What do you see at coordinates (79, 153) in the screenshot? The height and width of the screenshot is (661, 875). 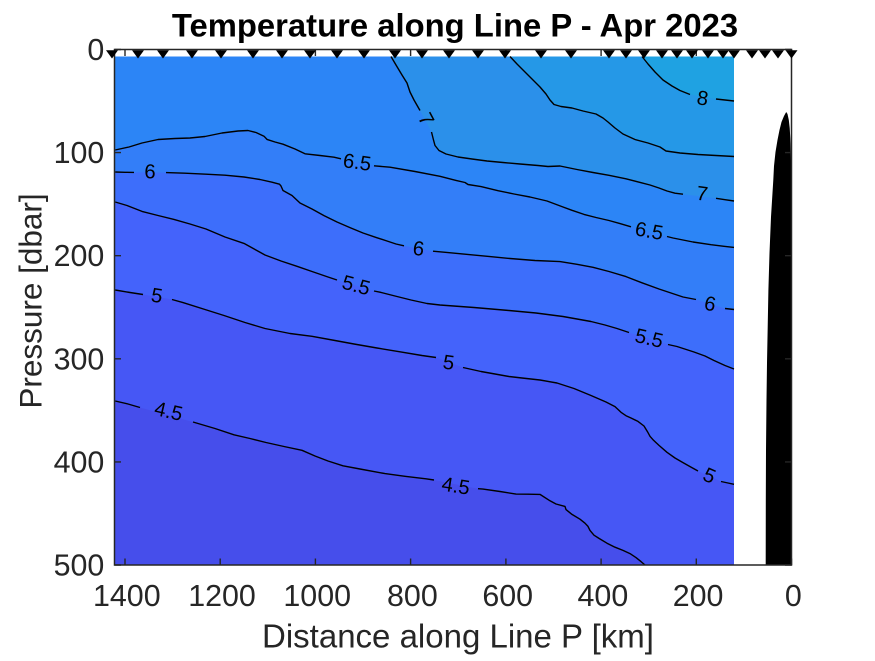 I see `svg-text: 100` at bounding box center [79, 153].